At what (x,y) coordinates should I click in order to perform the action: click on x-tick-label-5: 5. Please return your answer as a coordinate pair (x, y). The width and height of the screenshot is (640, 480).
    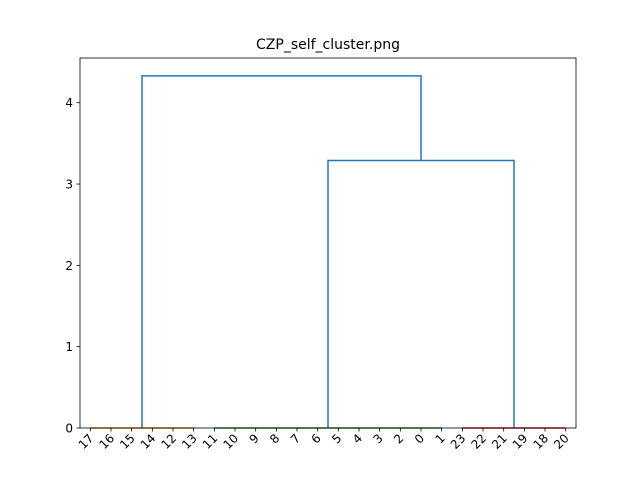
    Looking at the image, I should click on (336, 438).